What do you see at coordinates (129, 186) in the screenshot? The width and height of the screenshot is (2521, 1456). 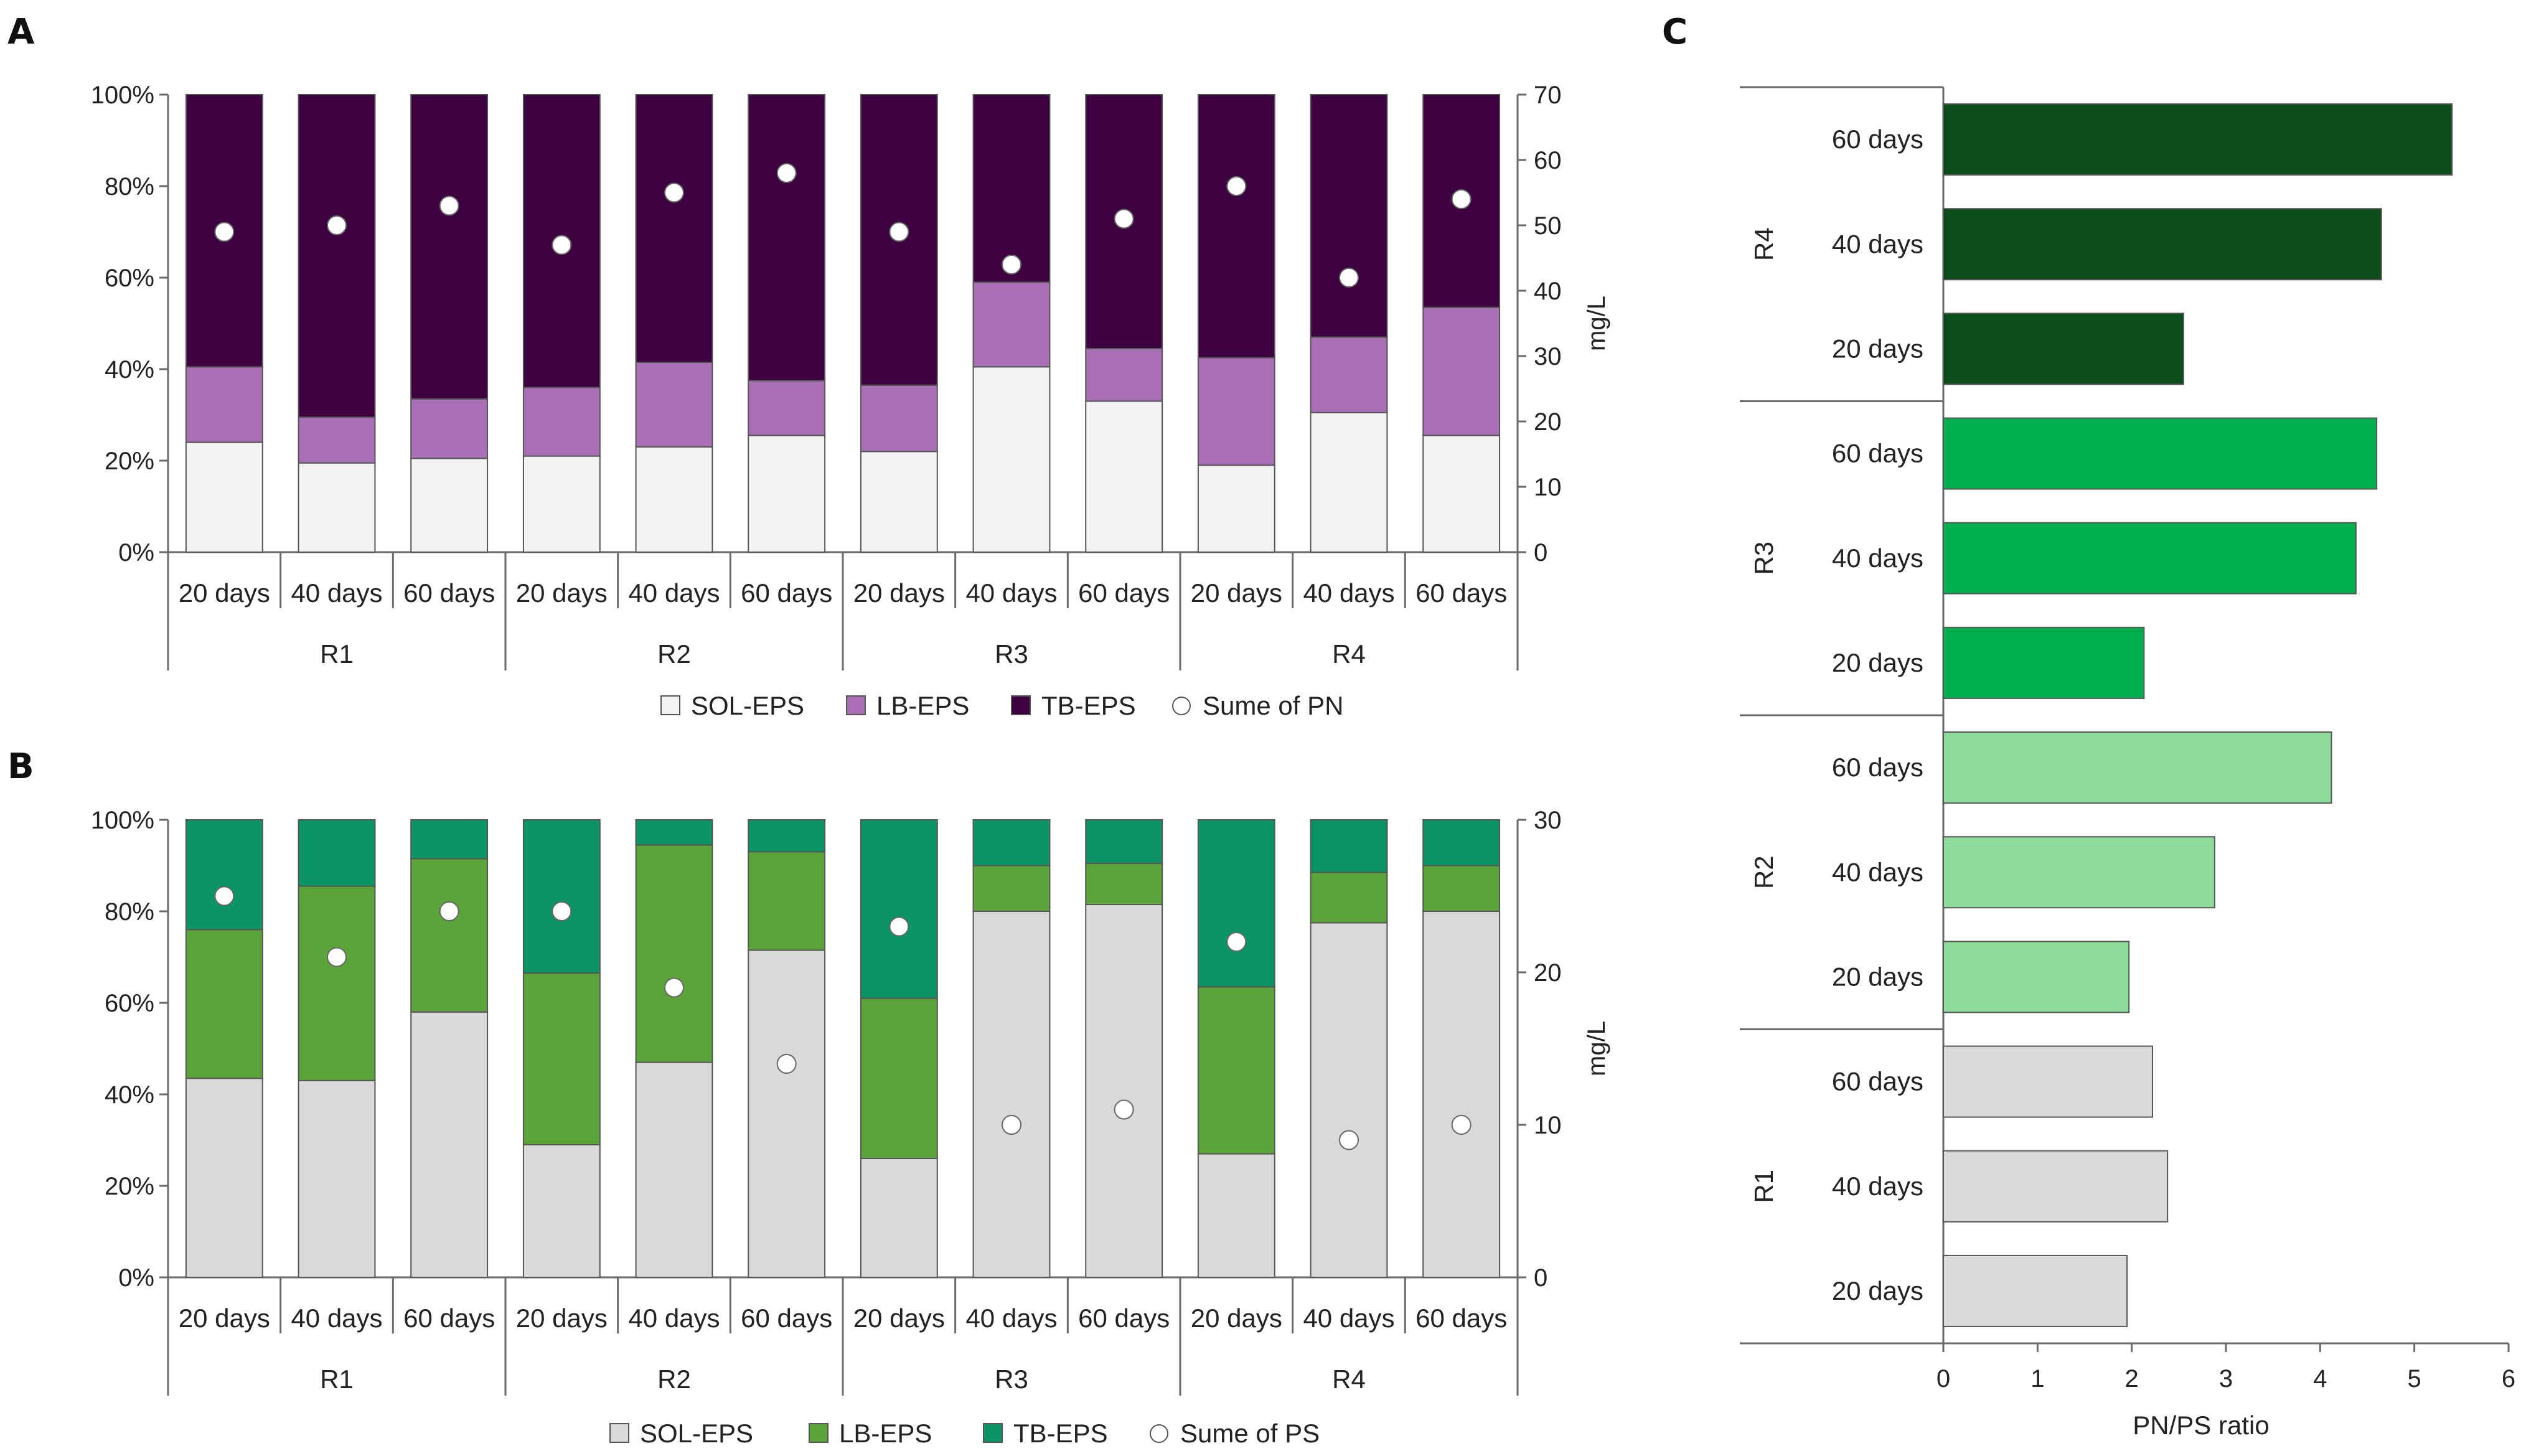 I see `left-tick-label: 80%` at bounding box center [129, 186].